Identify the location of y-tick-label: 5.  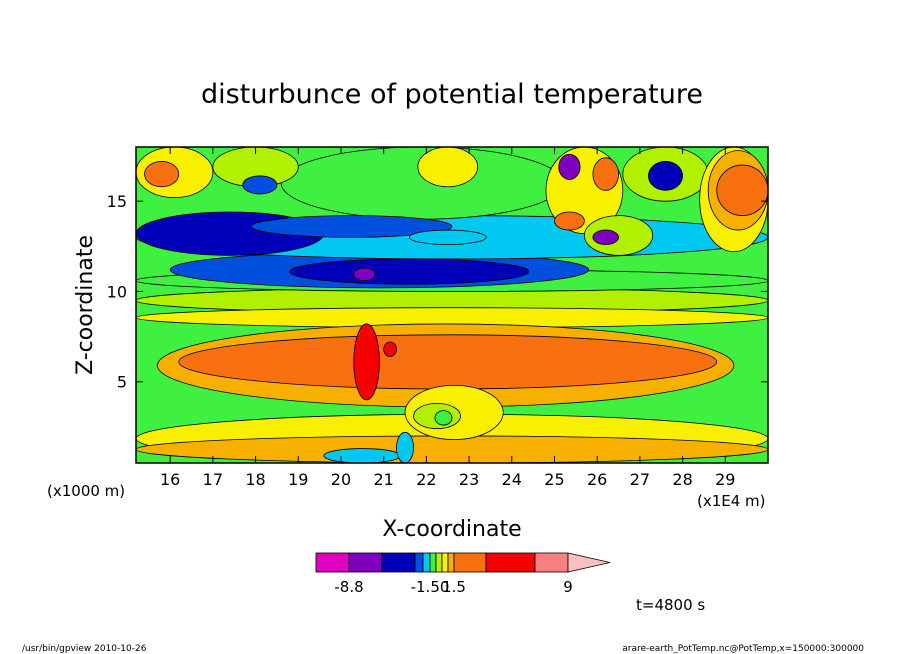
(122, 382).